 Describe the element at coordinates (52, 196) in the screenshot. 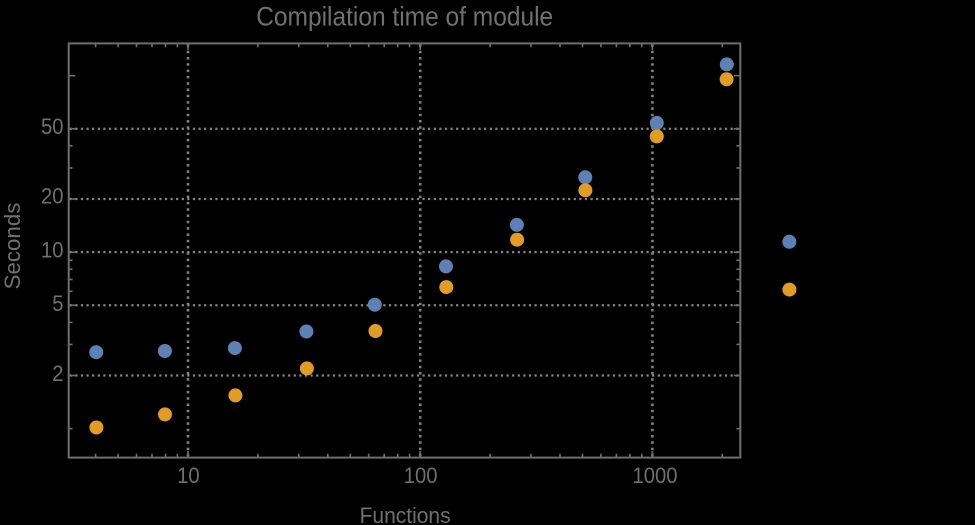

I see `svg-text: 20` at that location.